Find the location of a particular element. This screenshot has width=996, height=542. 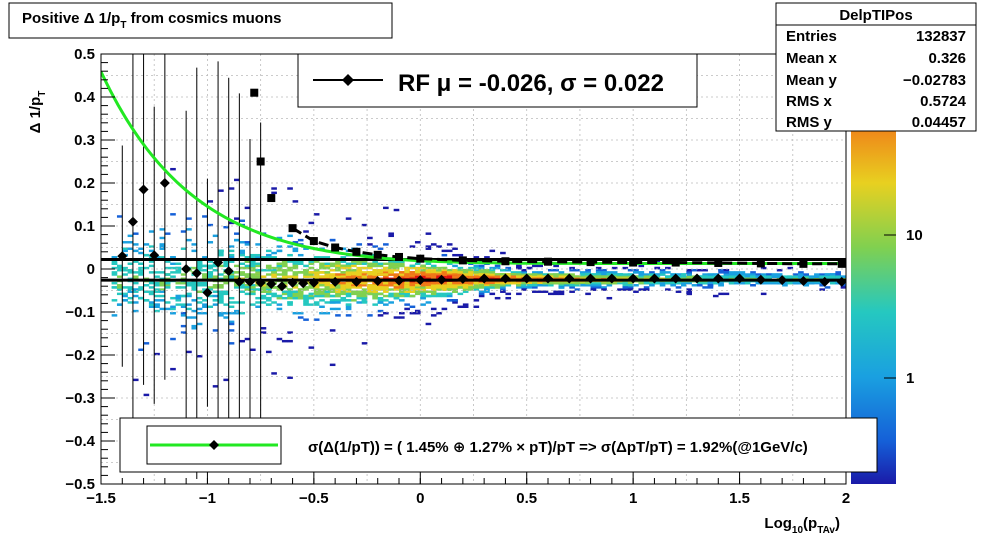

y-tick-label: 0.2 is located at coordinates (84, 183).